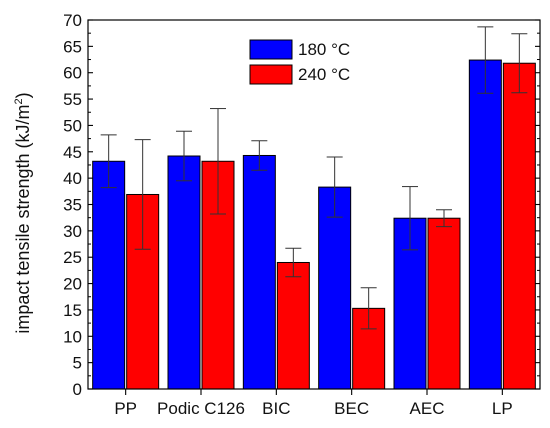  Describe the element at coordinates (72, 125) in the screenshot. I see `y-tick-label: 50` at that location.